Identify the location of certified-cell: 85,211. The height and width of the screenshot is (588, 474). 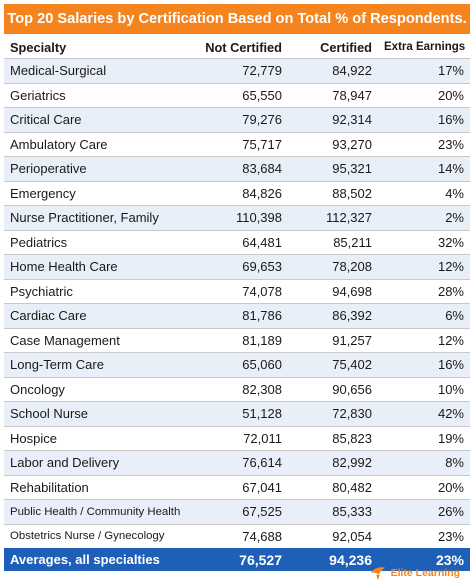
(333, 242).